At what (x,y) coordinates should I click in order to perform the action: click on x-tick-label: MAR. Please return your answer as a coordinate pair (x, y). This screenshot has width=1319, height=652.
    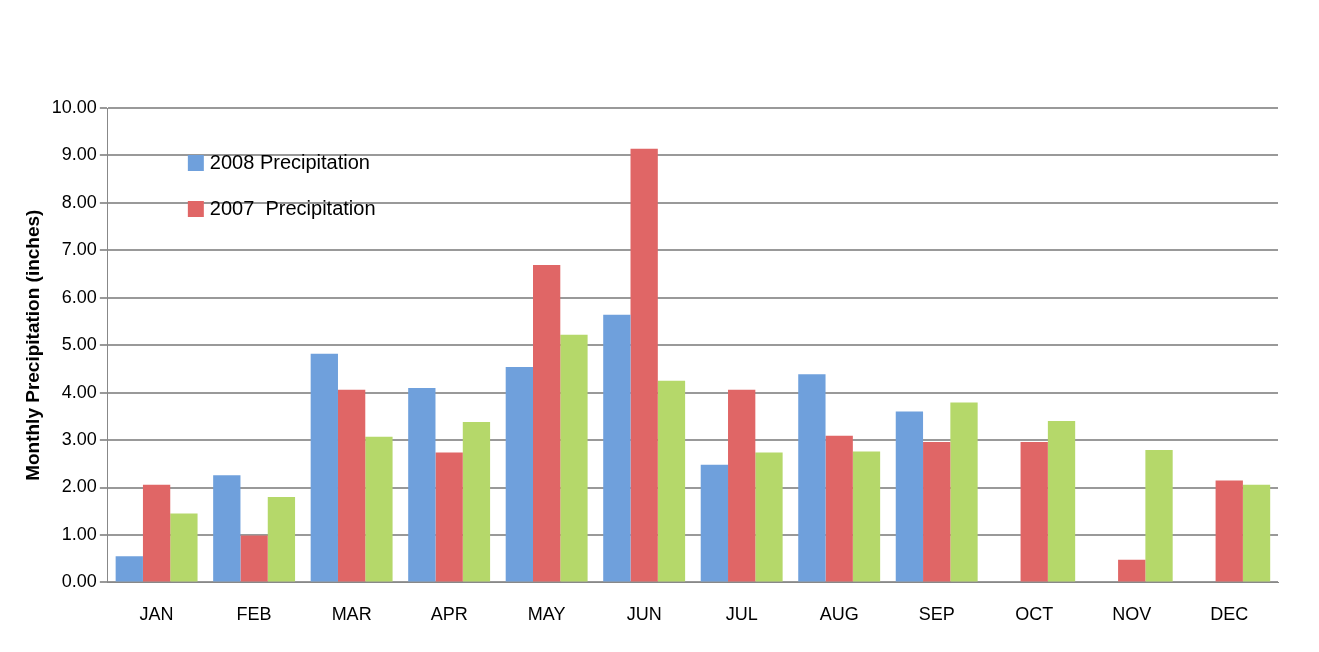
    Looking at the image, I should click on (351, 614).